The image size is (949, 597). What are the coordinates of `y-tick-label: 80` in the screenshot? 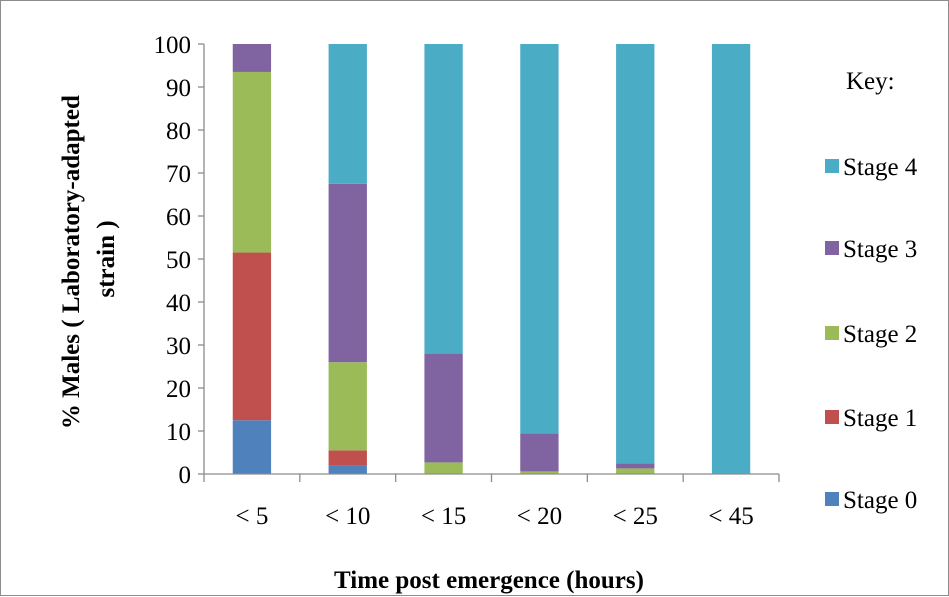 It's located at (178, 131).